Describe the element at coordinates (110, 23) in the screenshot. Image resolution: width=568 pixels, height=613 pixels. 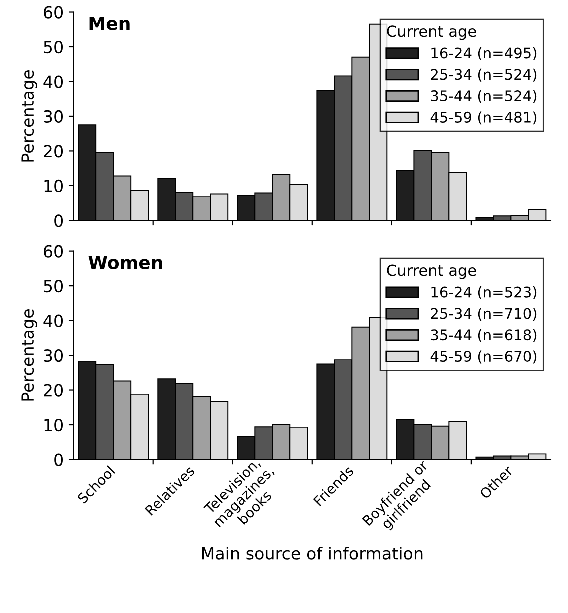
I see `chart-title: Men` at that location.